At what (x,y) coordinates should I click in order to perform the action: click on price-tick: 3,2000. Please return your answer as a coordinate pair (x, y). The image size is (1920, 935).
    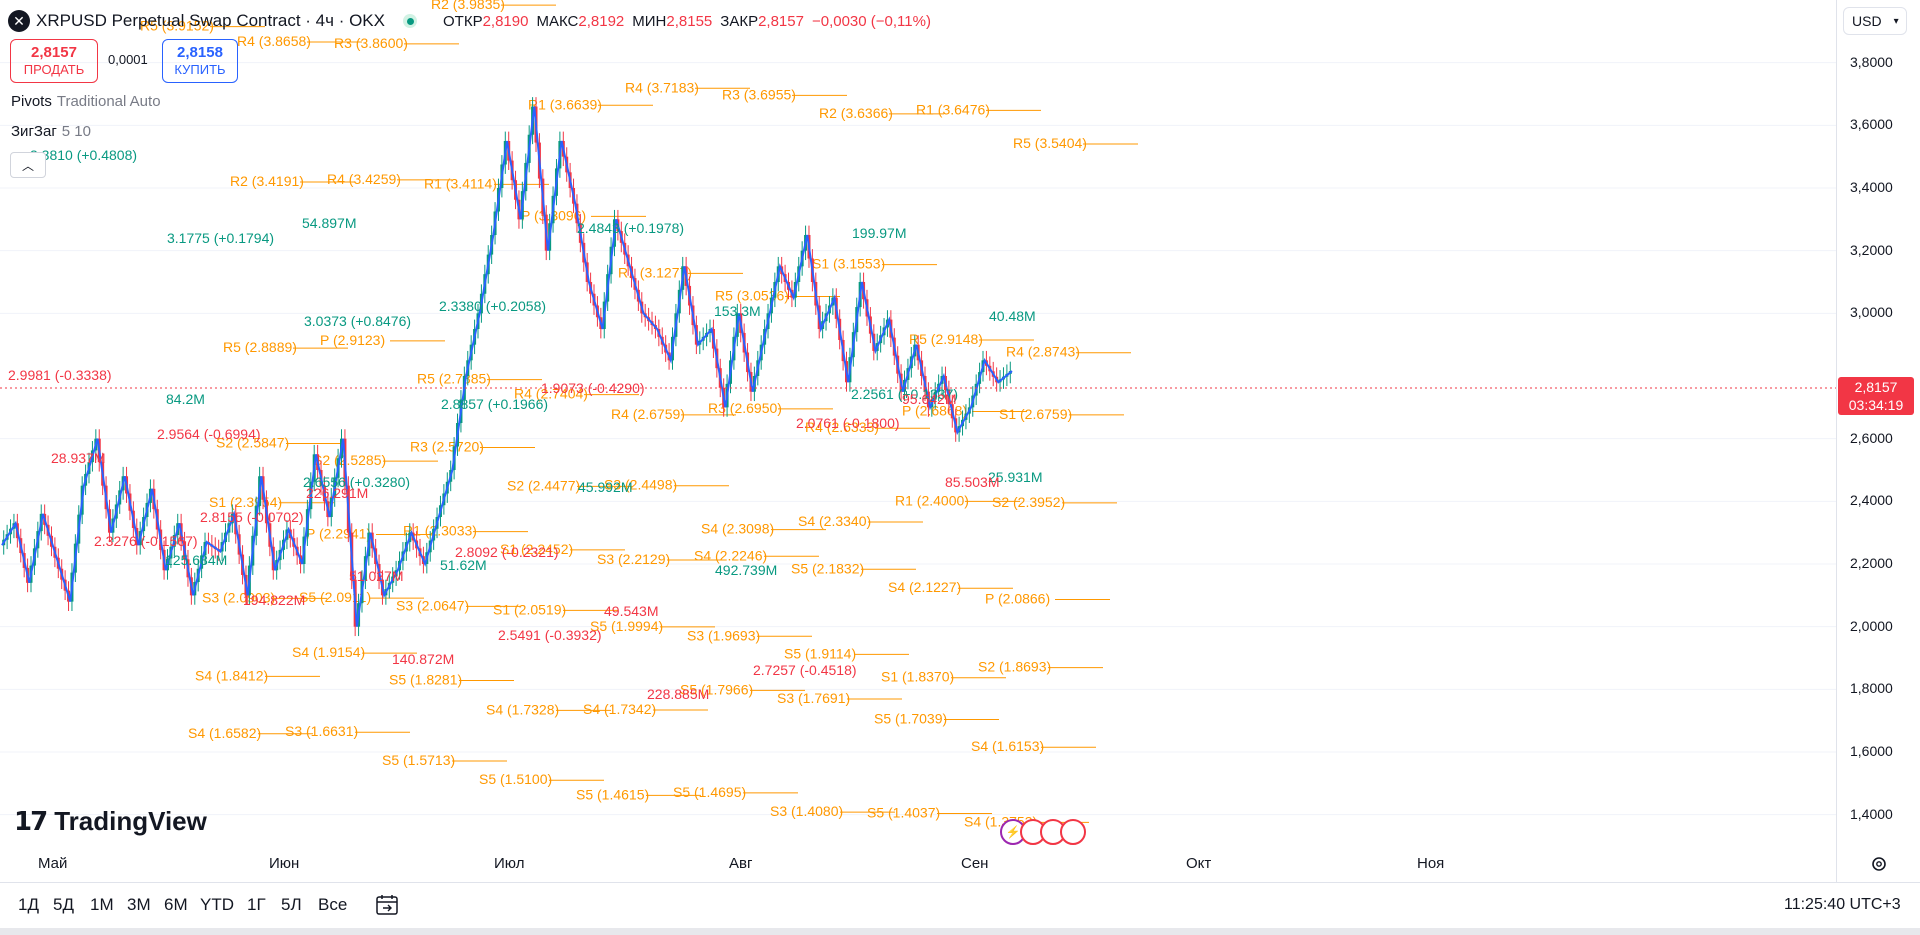
    Looking at the image, I should click on (1871, 249).